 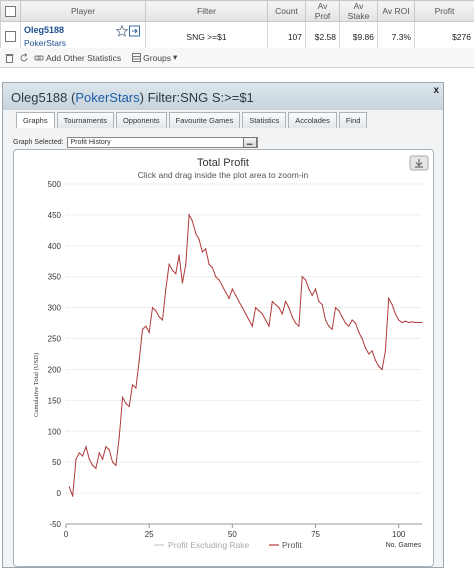 What do you see at coordinates (134, 31) in the screenshot?
I see `open-details-icon` at bounding box center [134, 31].